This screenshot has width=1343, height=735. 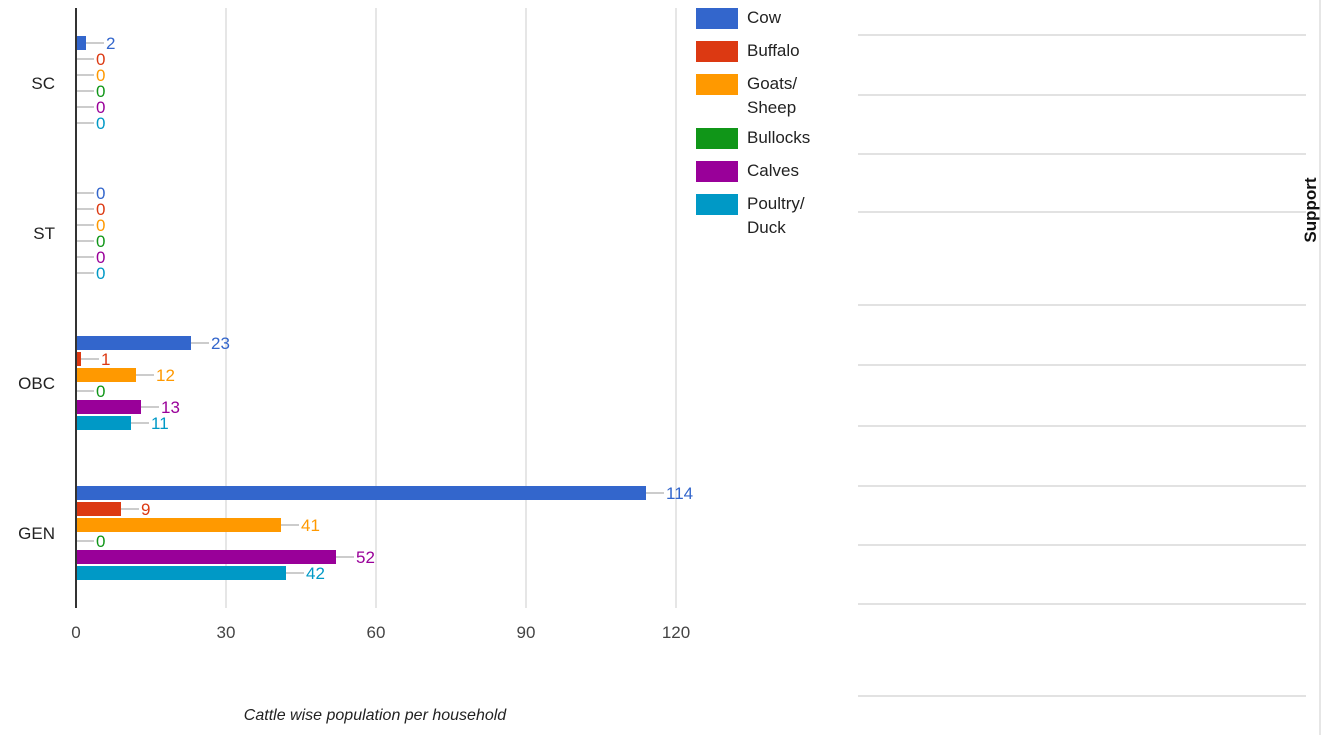 I want to click on x-tick-labels: 0 30 60 90 120, so click(x=380, y=632).